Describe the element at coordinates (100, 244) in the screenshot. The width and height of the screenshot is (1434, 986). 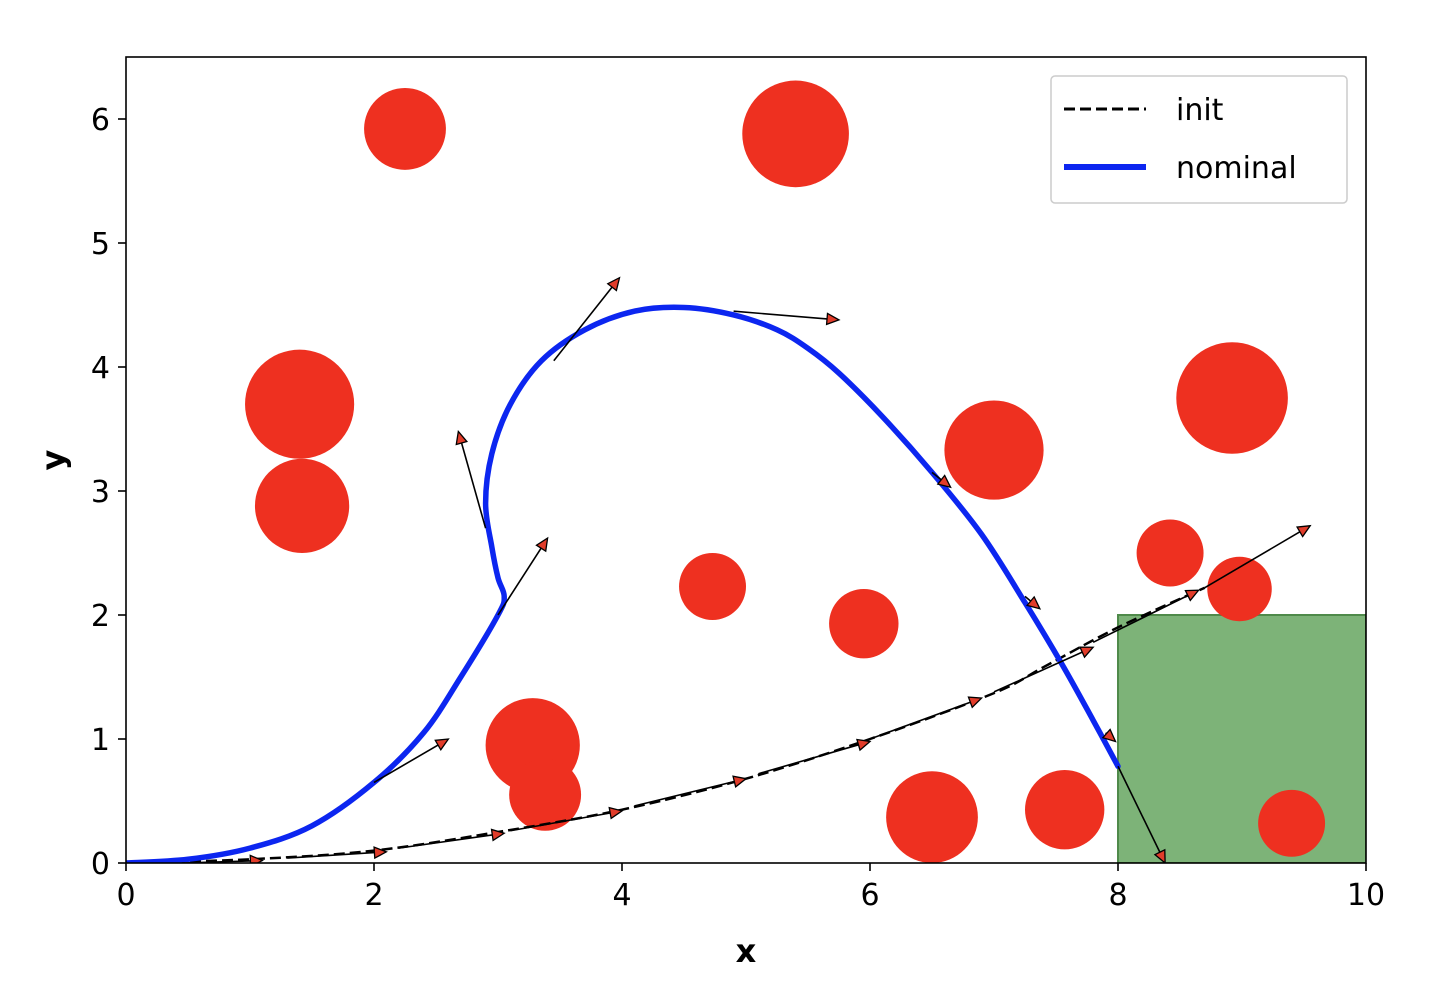
I see `y-tick-label: 5` at that location.